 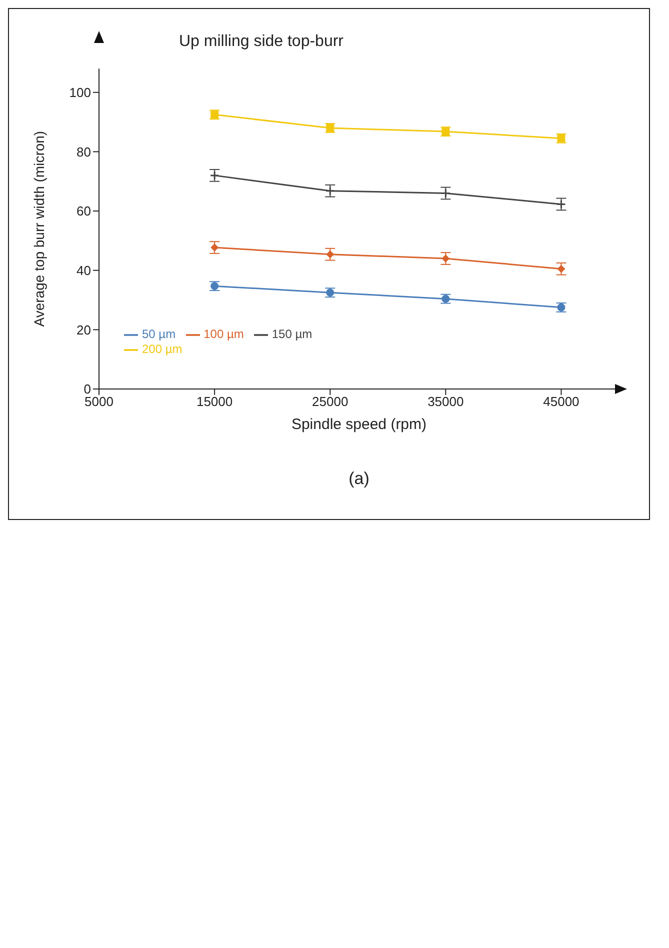 I want to click on legend-label: 200 µm, so click(x=162, y=349).